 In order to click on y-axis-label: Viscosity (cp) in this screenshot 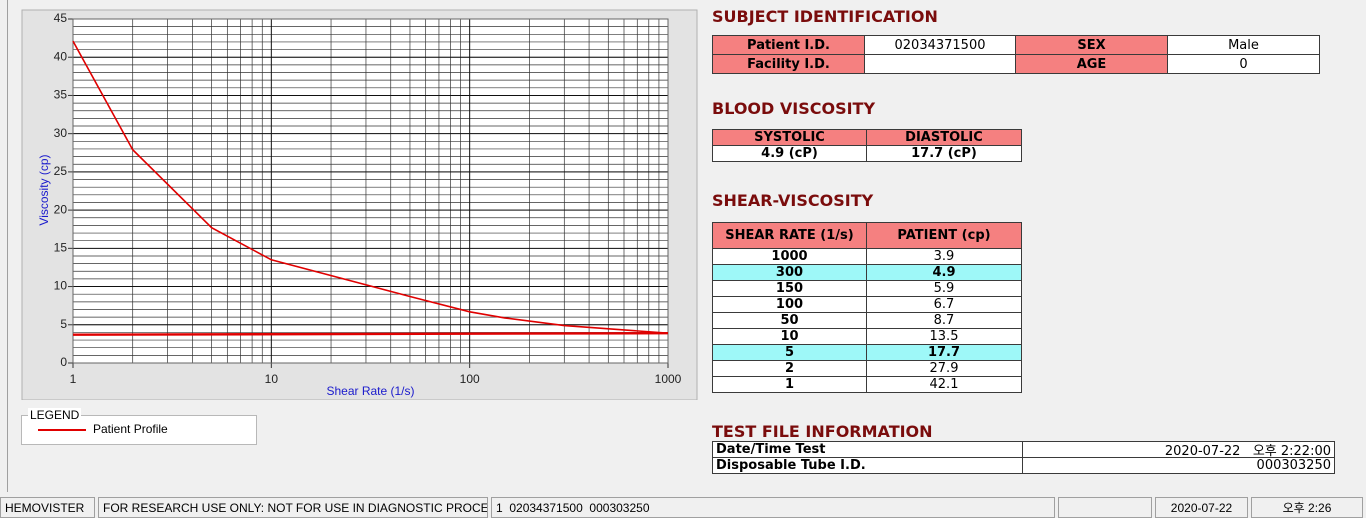, I will do `click(44, 189)`.